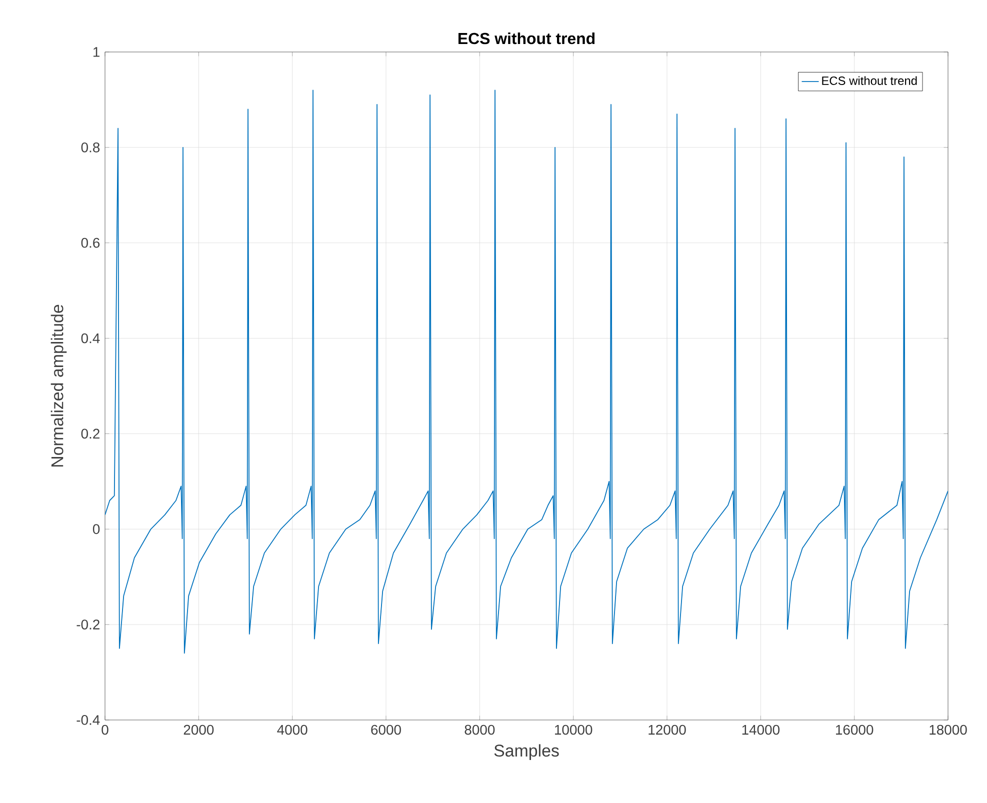  Describe the element at coordinates (105, 729) in the screenshot. I see `x-tick-label: 0` at that location.